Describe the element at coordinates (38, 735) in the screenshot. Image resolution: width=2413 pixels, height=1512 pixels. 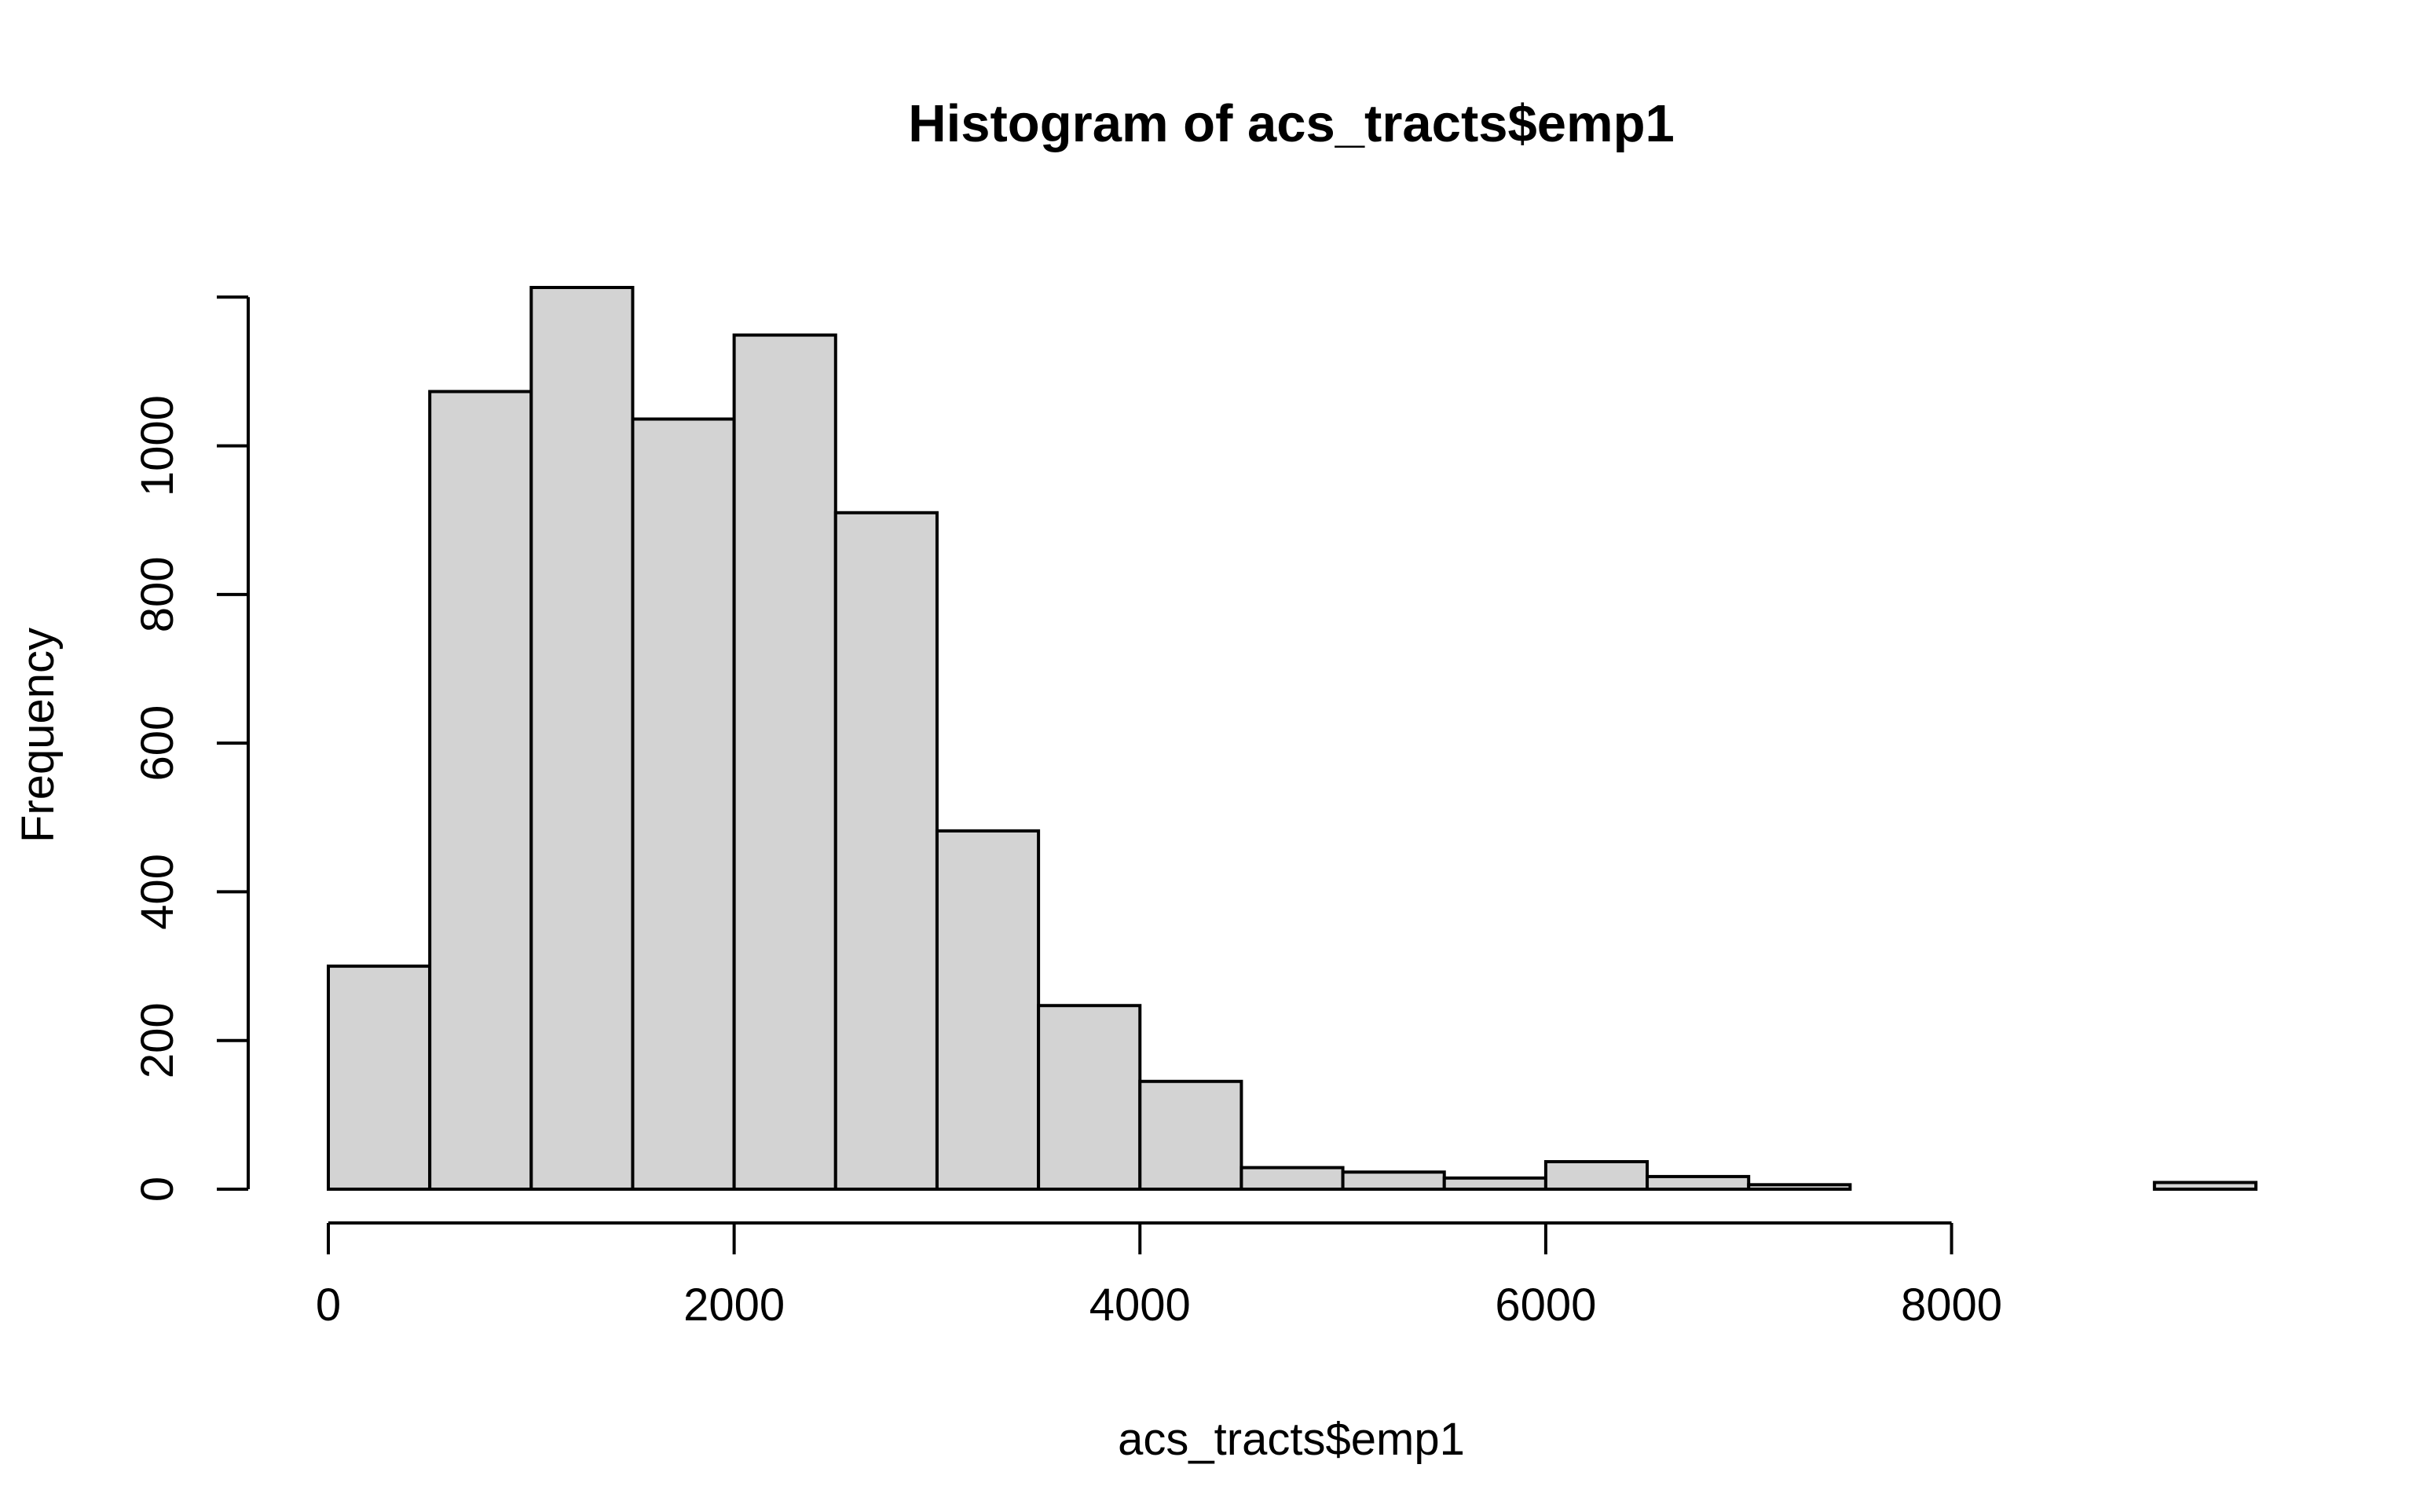
I see `y-axis-label: Frequency` at that location.